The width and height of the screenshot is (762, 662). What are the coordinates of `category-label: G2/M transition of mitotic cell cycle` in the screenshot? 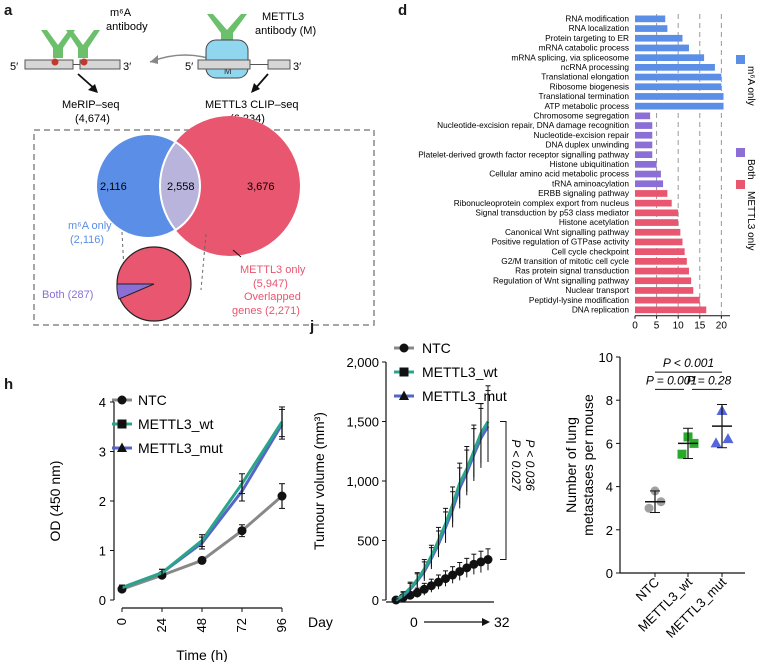 It's located at (565, 261).